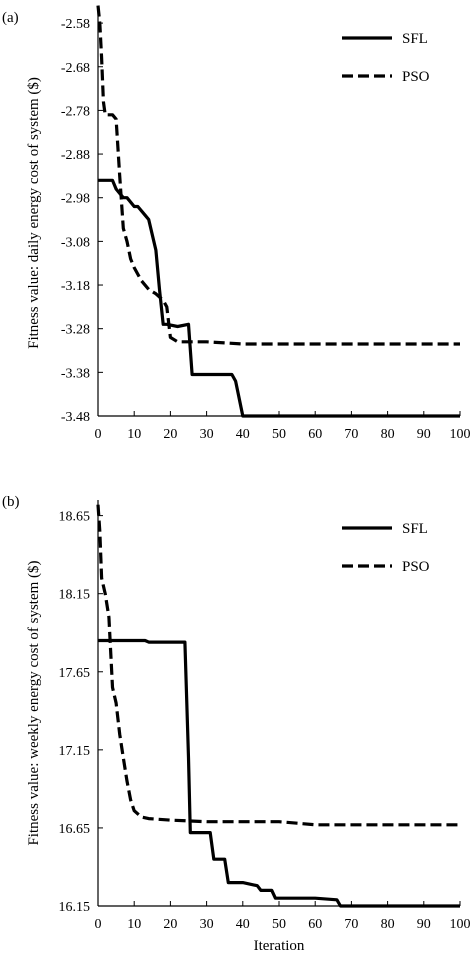 This screenshot has height=954, width=474. I want to click on y-tick-label: -3.38, so click(75, 373).